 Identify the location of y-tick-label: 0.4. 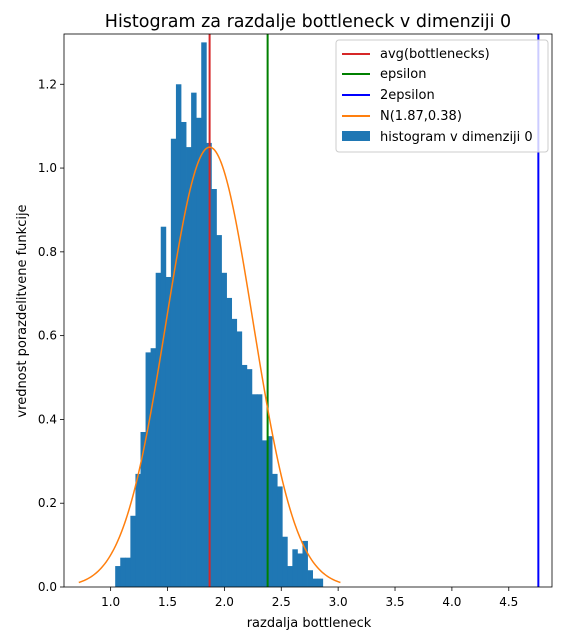
(47, 419).